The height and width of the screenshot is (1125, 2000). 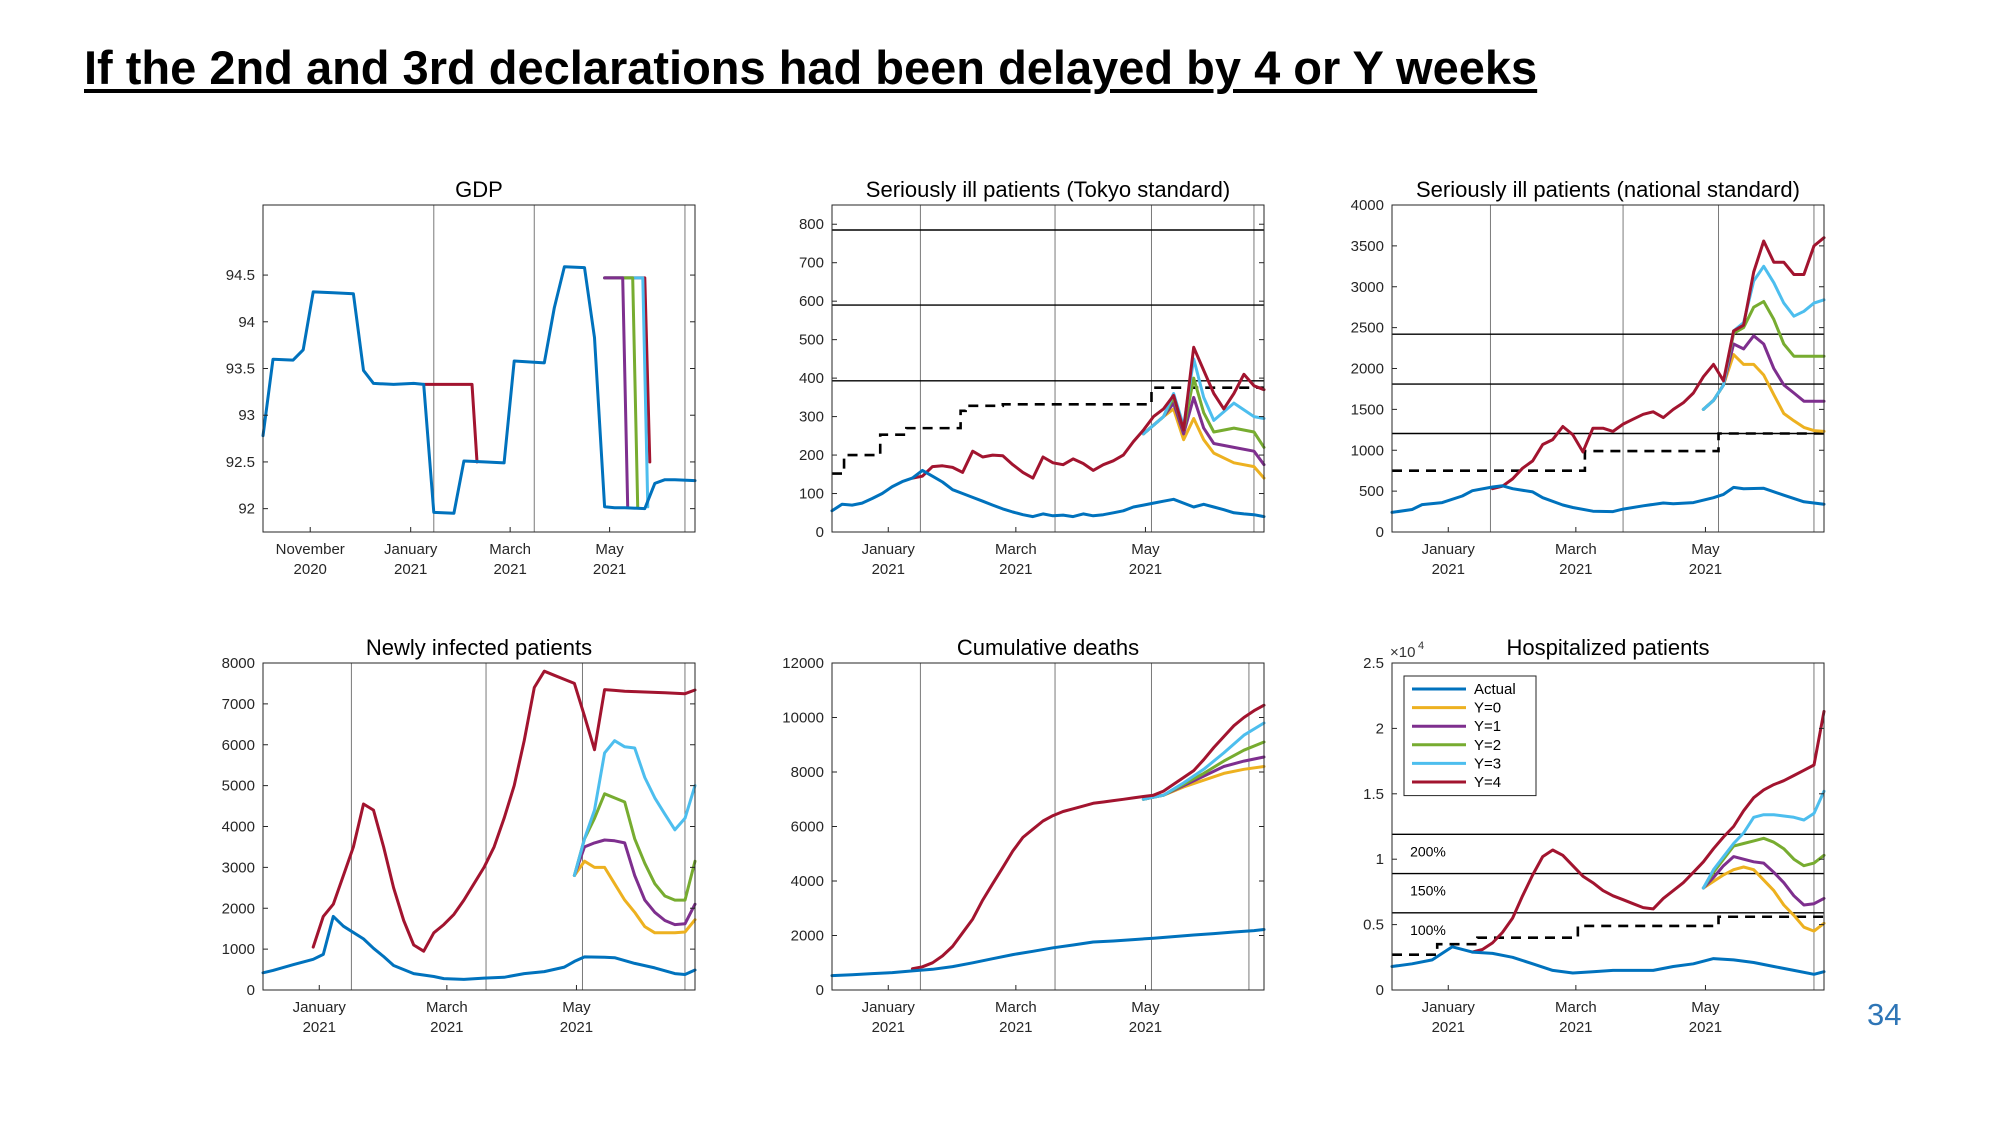 I want to click on legend-label: Y=1, so click(x=1487, y=726).